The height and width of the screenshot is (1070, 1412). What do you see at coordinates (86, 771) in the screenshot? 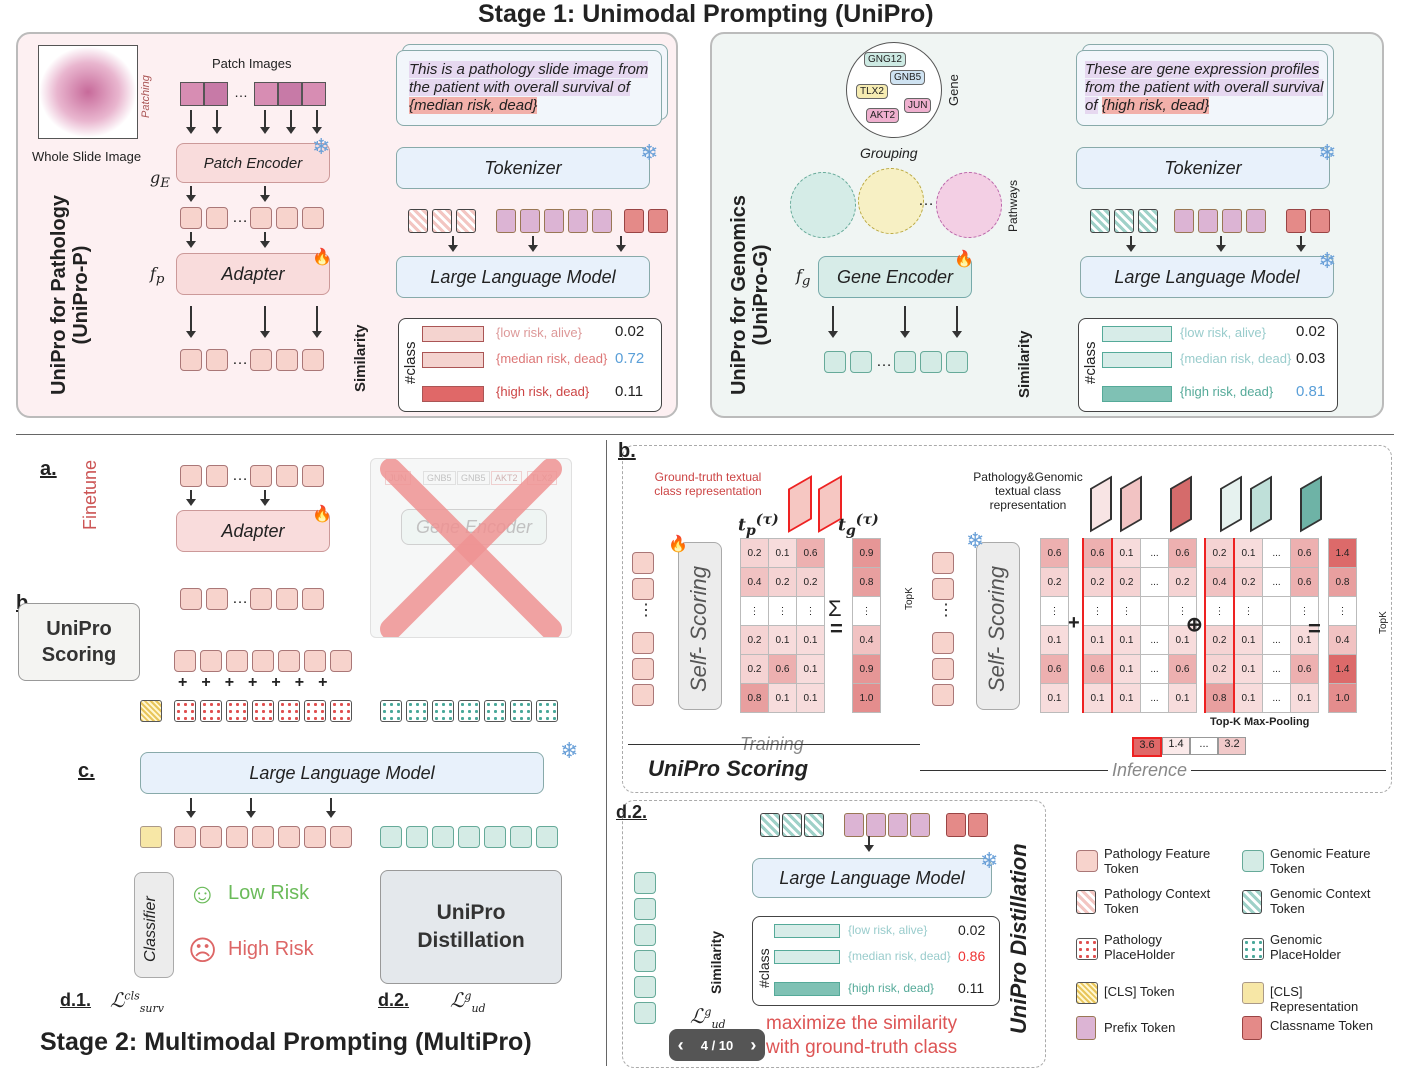
I see `label-c: c.` at bounding box center [86, 771].